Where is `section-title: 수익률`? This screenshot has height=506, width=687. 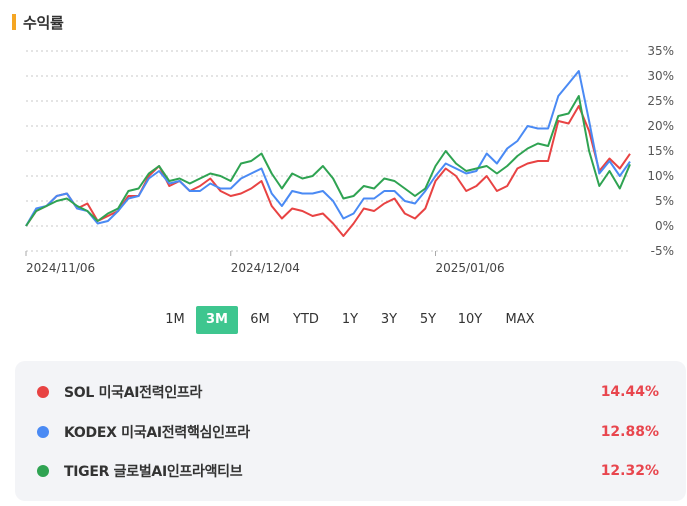
section-title: 수익률 is located at coordinates (43, 22).